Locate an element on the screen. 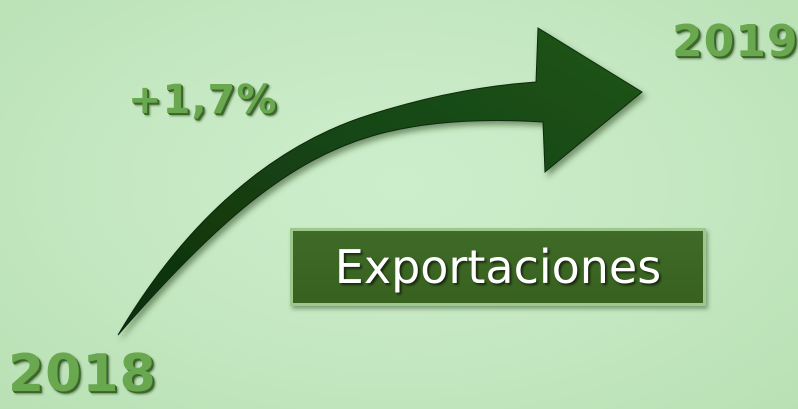 Image resolution: width=798 pixels, height=409 pixels. end-year-label: 2019 is located at coordinates (735, 41).